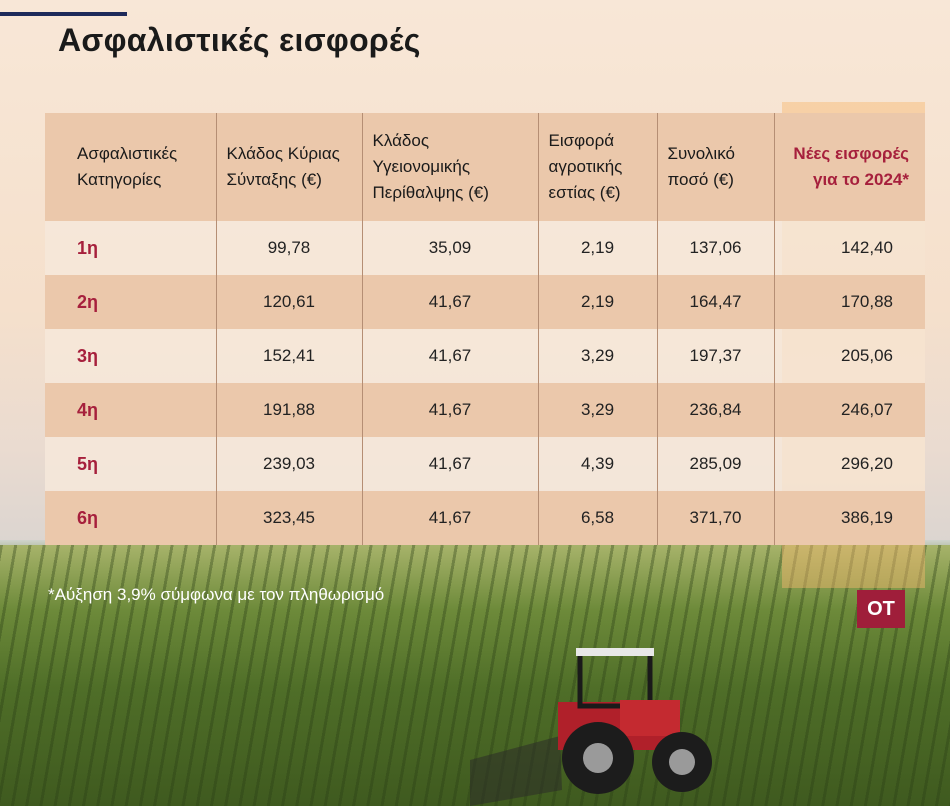  What do you see at coordinates (715, 356) in the screenshot?
I see `cell-total: 197,37` at bounding box center [715, 356].